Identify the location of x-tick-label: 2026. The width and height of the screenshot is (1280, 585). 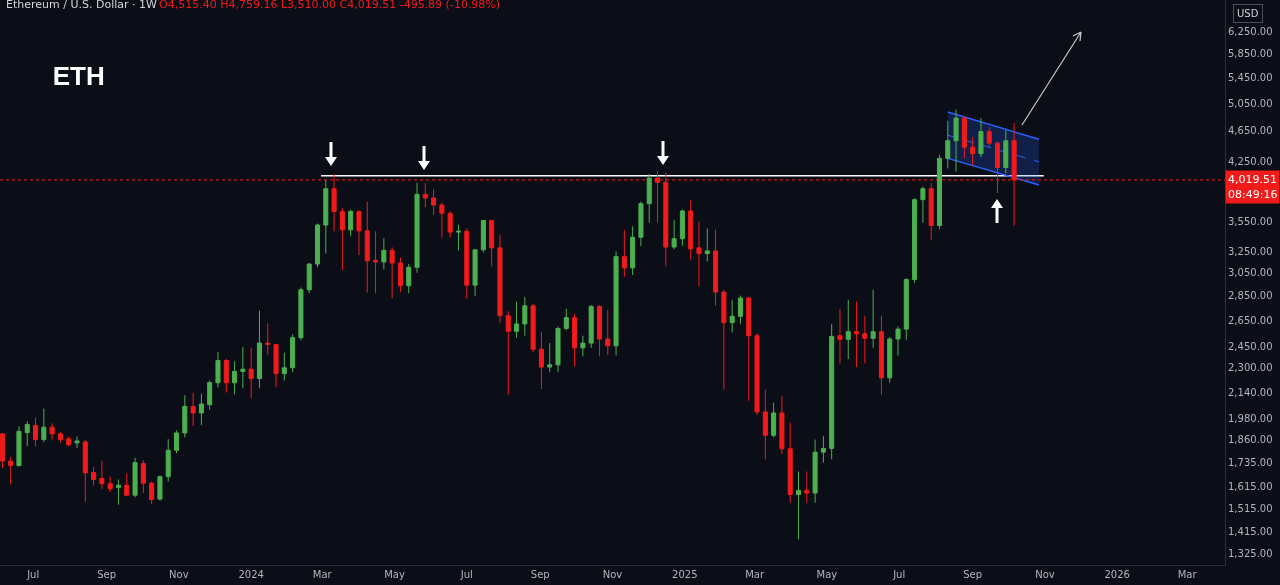
(1117, 574).